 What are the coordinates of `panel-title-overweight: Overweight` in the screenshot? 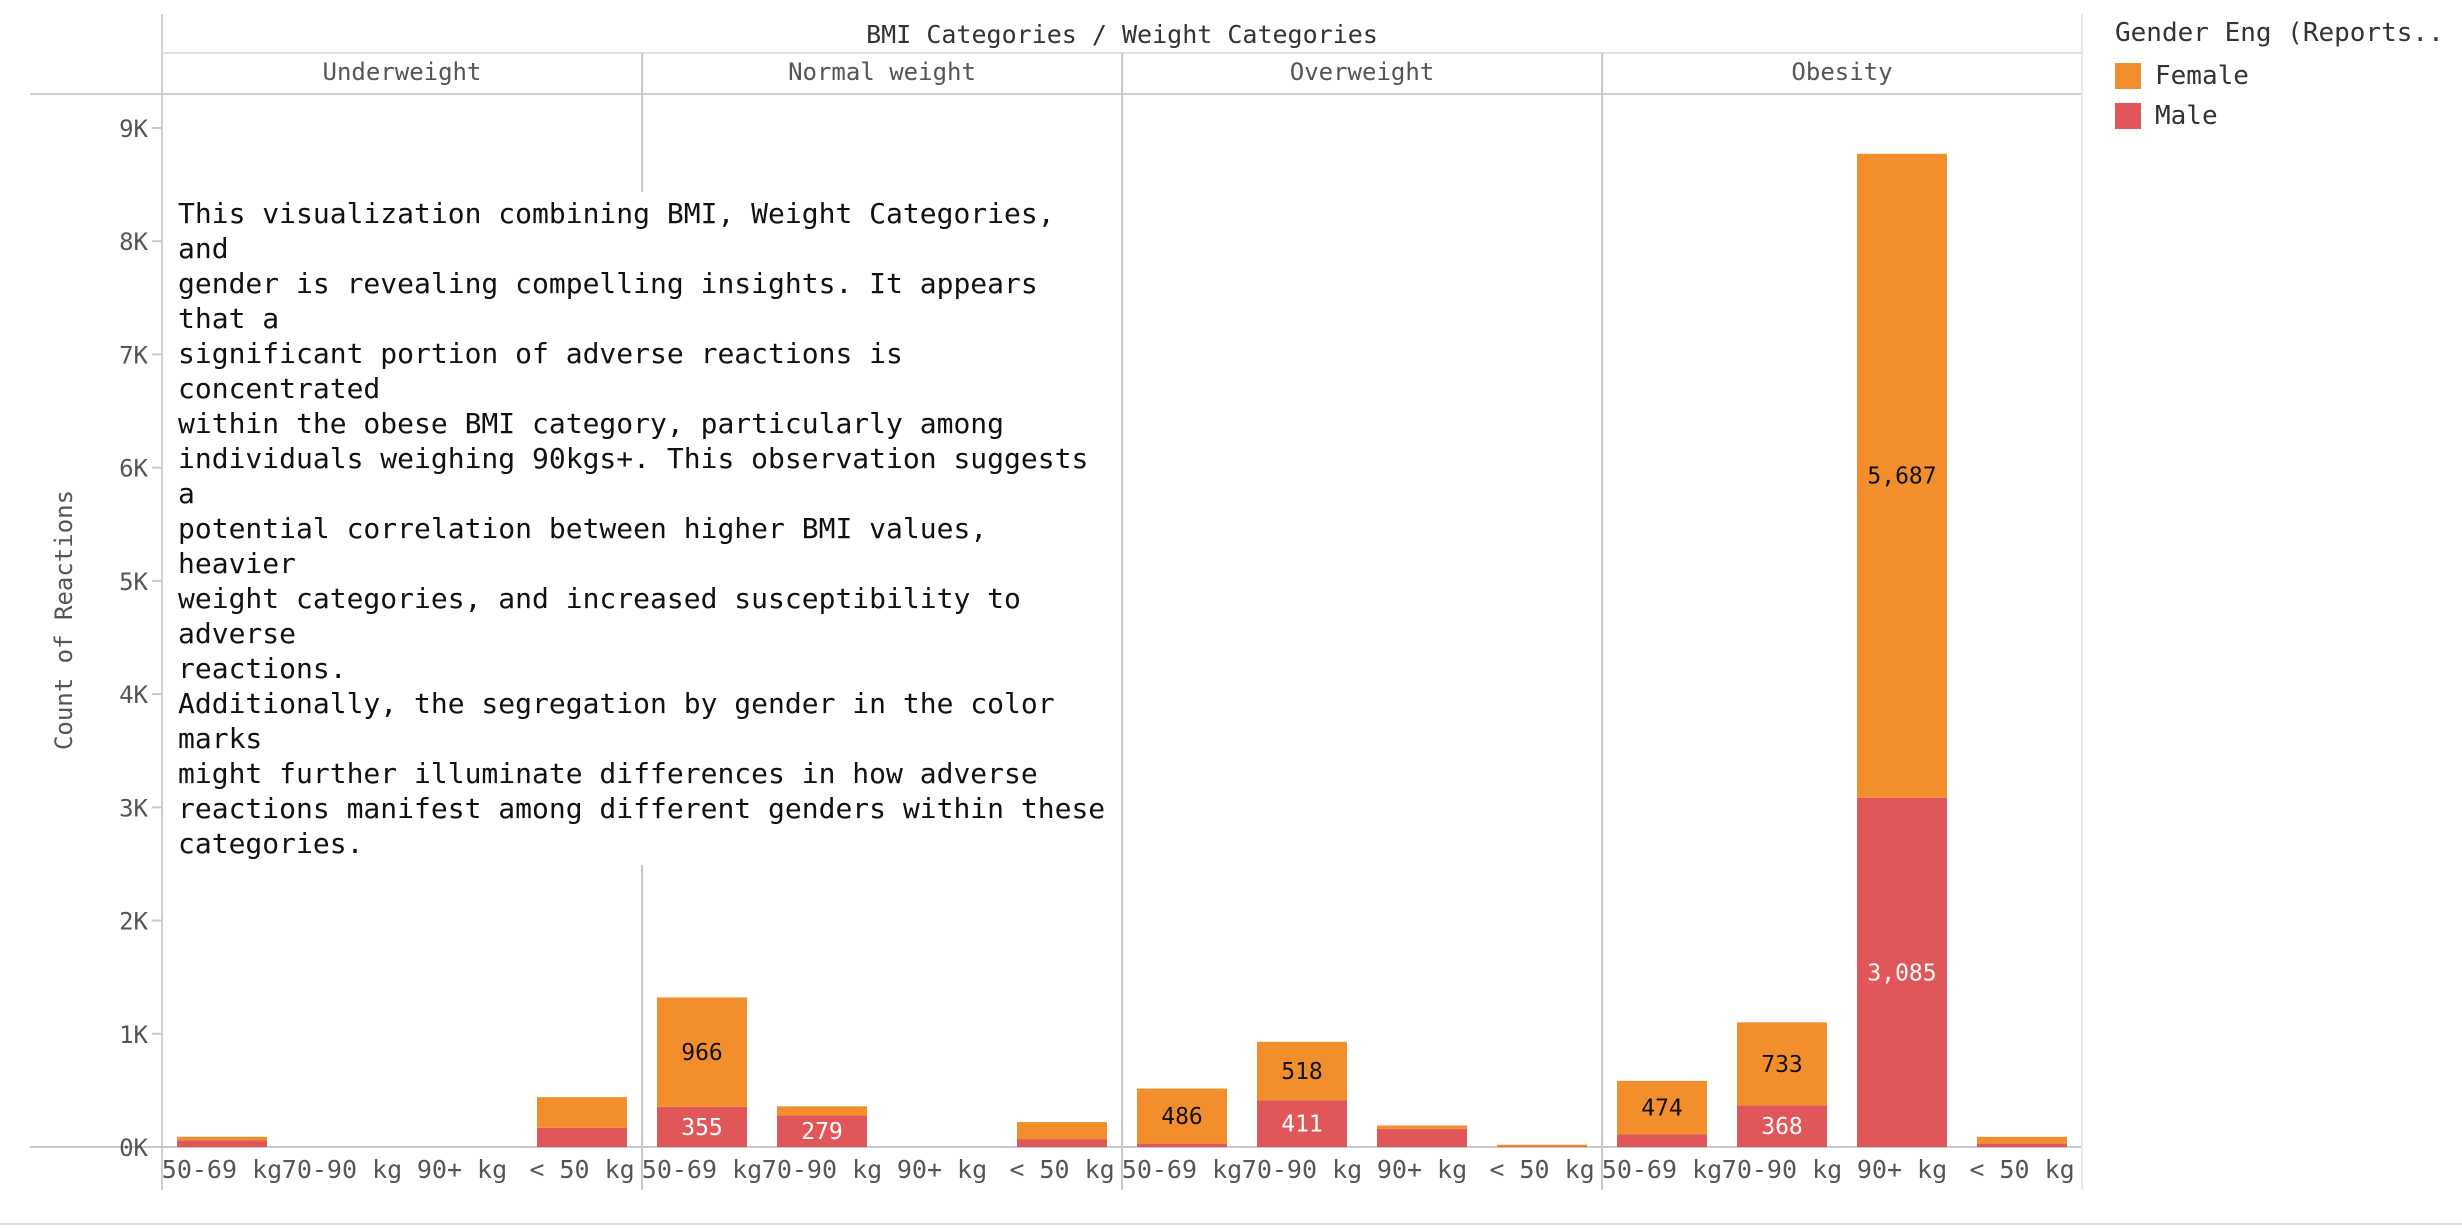 It's located at (1362, 72).